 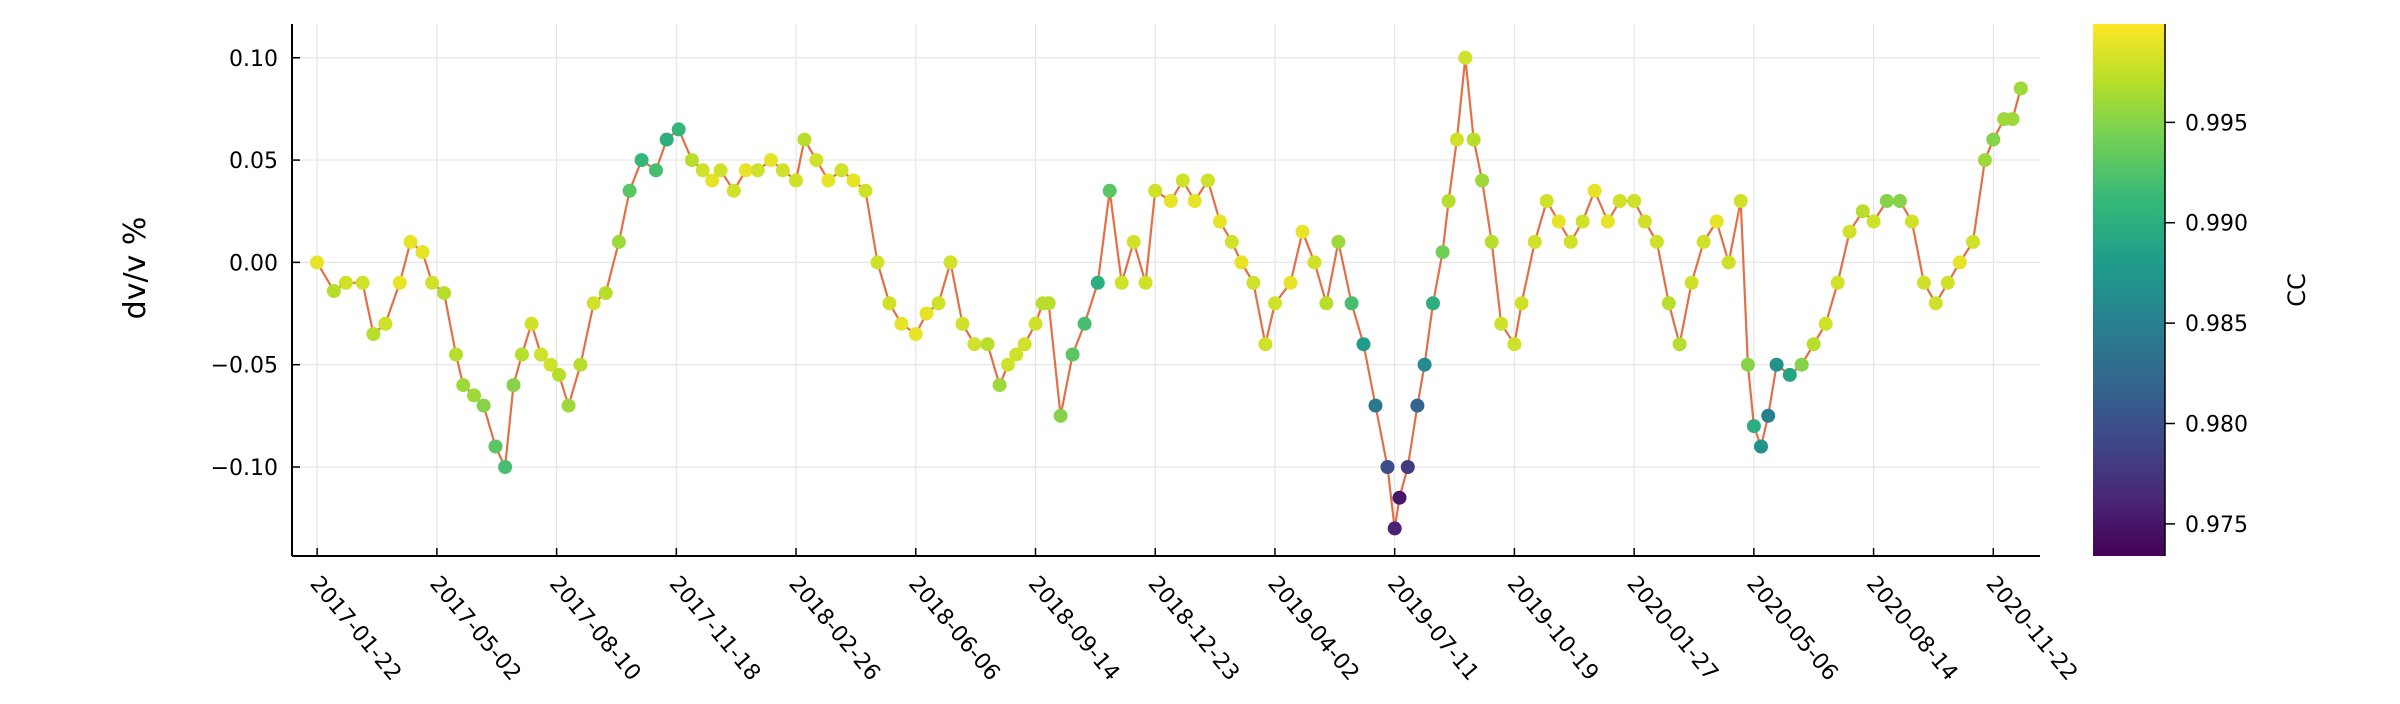 What do you see at coordinates (594, 629) in the screenshot?
I see `x-tick-label: 2017-08-10` at bounding box center [594, 629].